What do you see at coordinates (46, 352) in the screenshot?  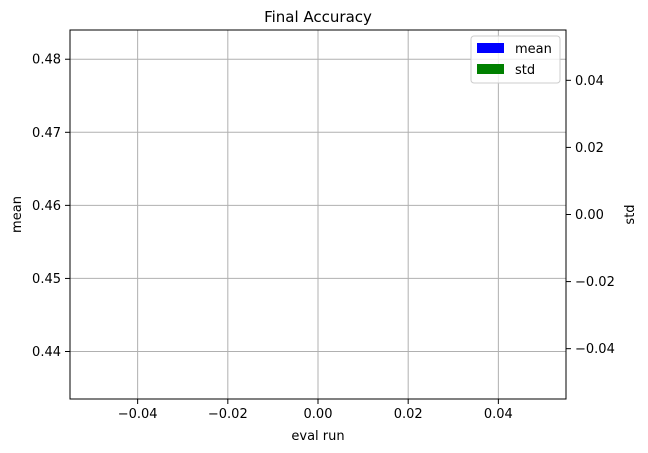 I see `y-tick-label: 0.44` at bounding box center [46, 352].